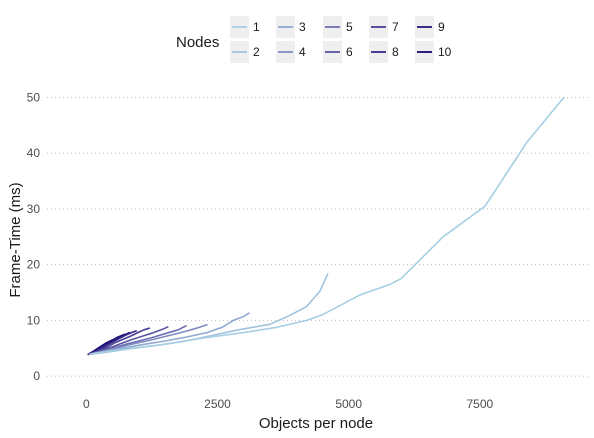 This screenshot has height=438, width=594. What do you see at coordinates (395, 27) in the screenshot?
I see `legend-label-7: 7` at bounding box center [395, 27].